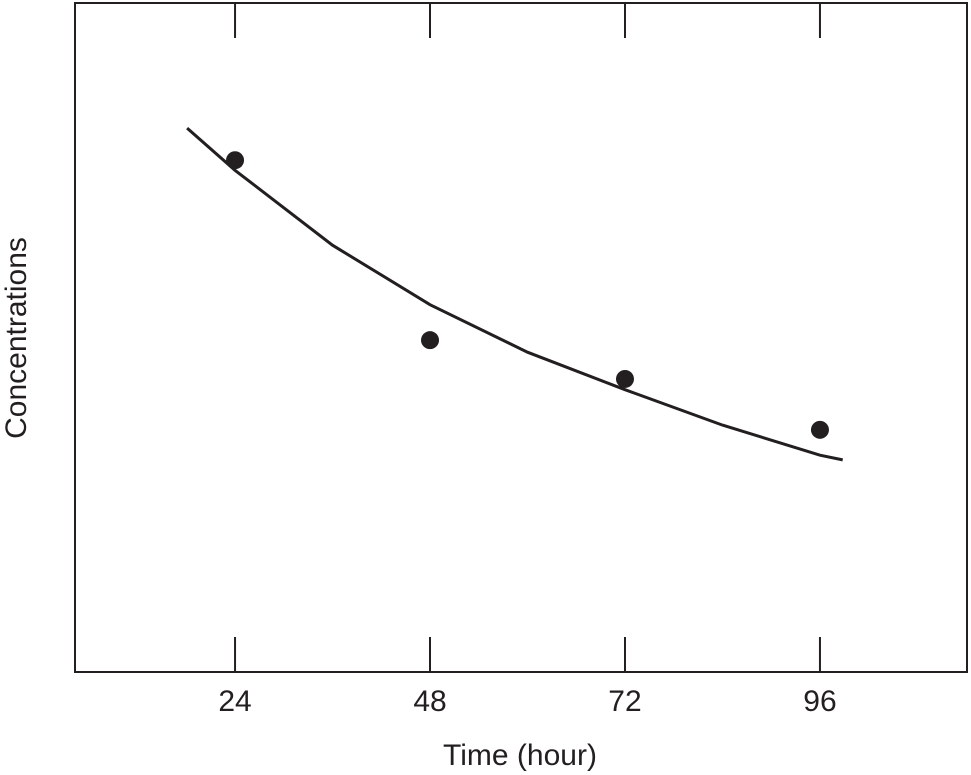  What do you see at coordinates (624, 701) in the screenshot?
I see `x-tick-label: 72` at bounding box center [624, 701].